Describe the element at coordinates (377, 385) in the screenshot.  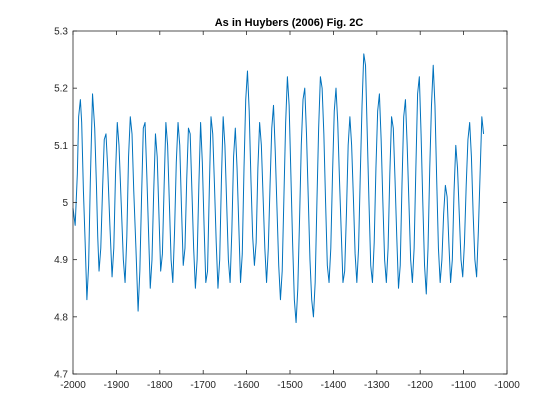
I see `x-tick-label: -1300` at that location.